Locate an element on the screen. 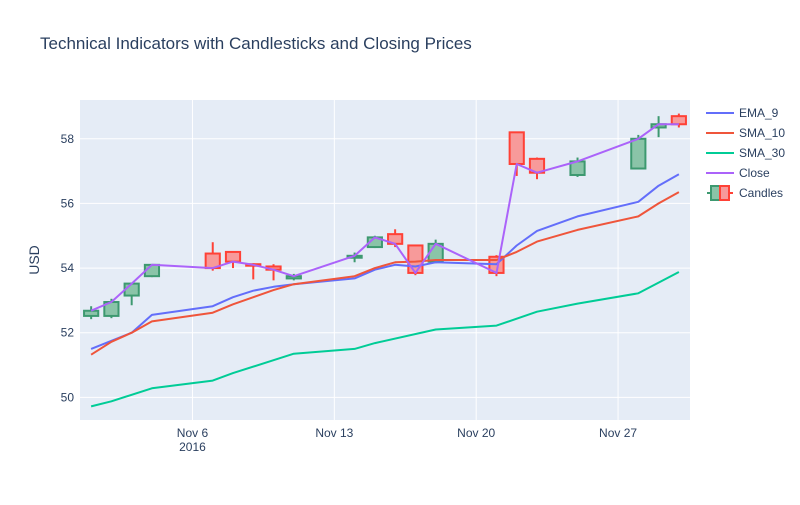 The width and height of the screenshot is (800, 505). y-tick-label: 54 is located at coordinates (68, 268).